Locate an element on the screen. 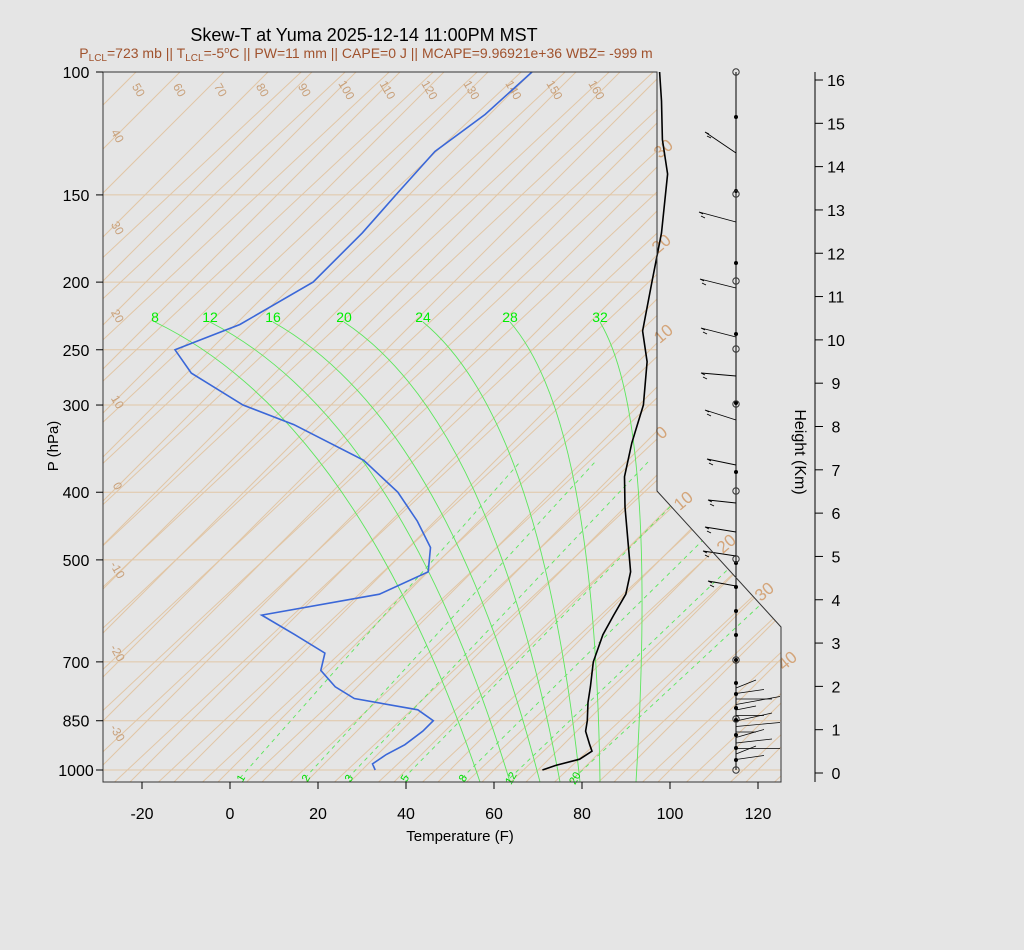  mixing-ratio-label-top: 32 is located at coordinates (600, 317).